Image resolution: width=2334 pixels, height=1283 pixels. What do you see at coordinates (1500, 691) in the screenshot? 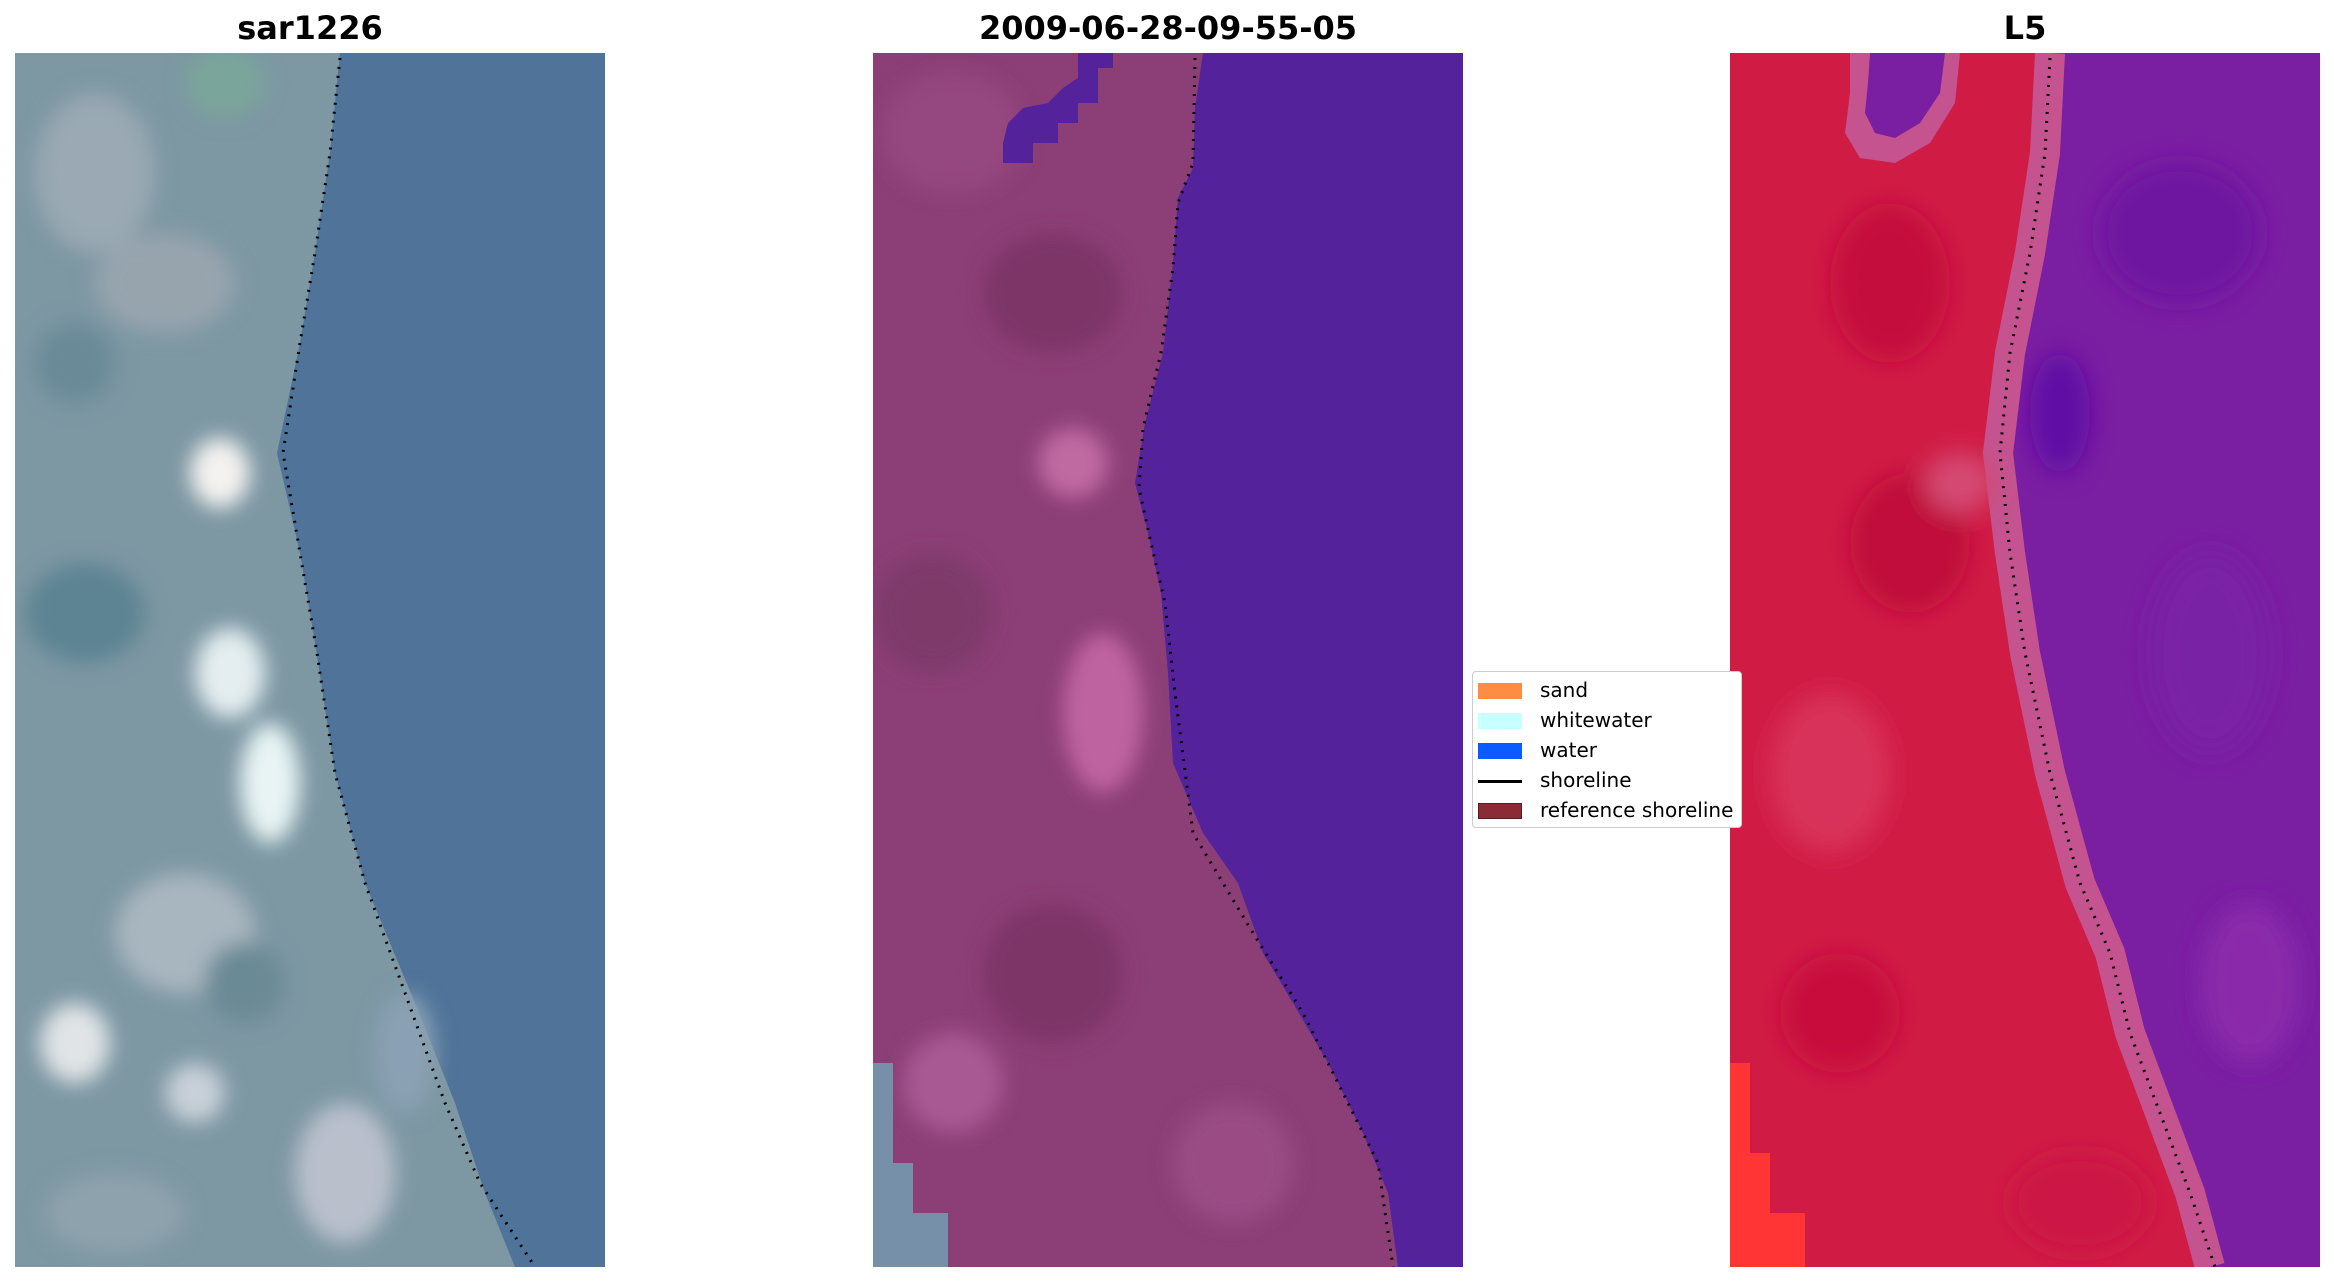
I see `sand-swatch` at bounding box center [1500, 691].